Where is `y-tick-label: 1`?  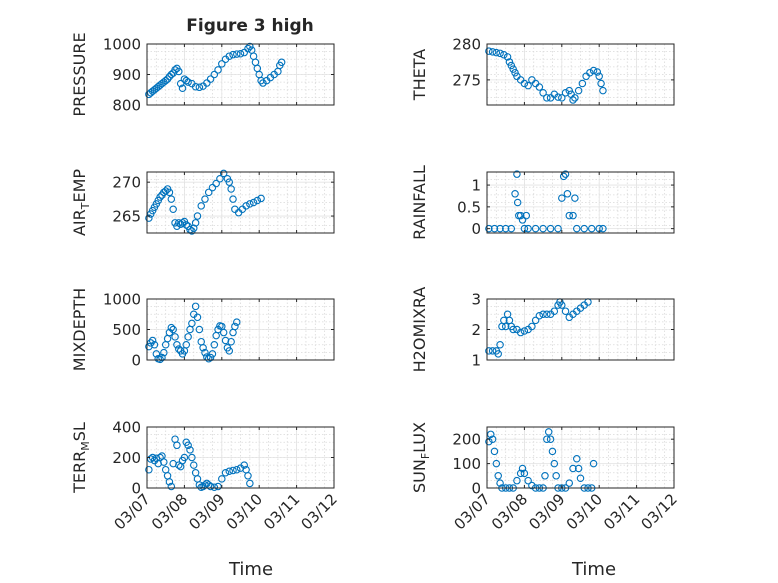
y-tick-label: 1 is located at coordinates (476, 361).